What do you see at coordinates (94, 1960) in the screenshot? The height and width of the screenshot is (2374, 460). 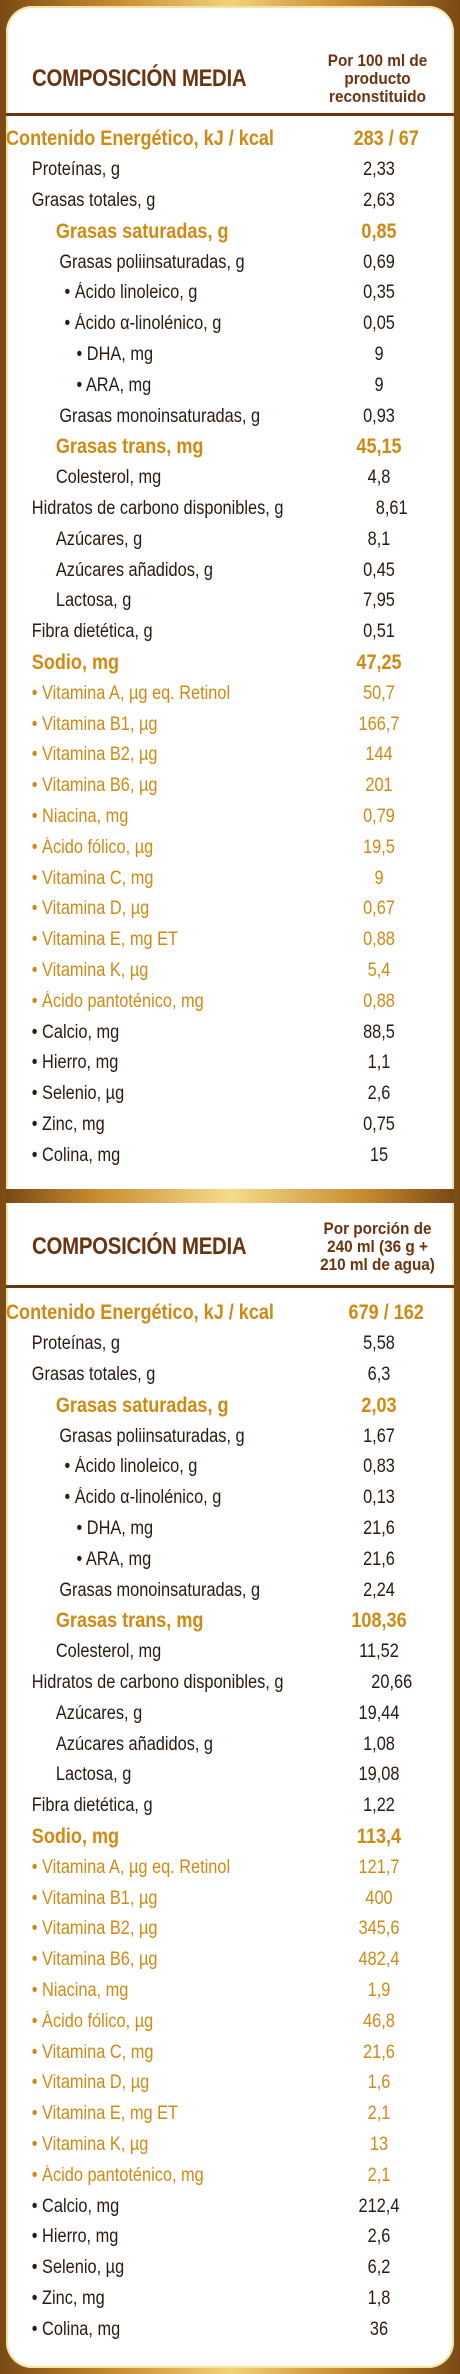 I see `nutrient-label: • Vitamina B6, µg` at bounding box center [94, 1960].